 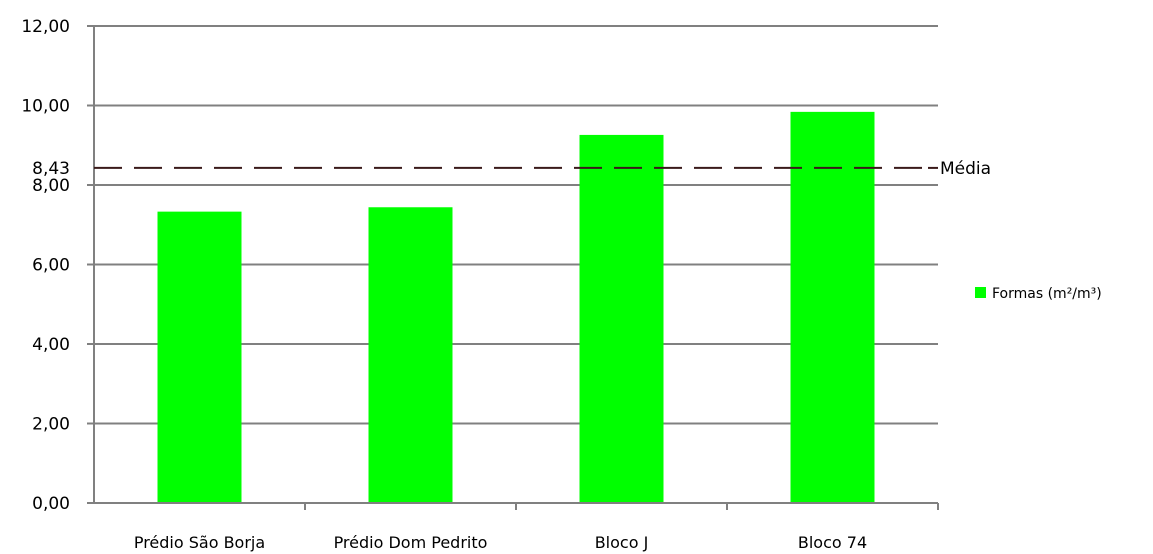 I want to click on y-tick-label: 6,00, so click(x=51, y=266).